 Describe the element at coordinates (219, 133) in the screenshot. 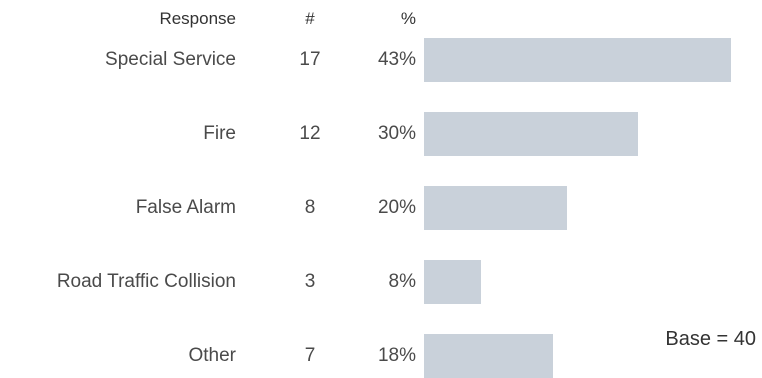

I see `category-label: Fire` at that location.